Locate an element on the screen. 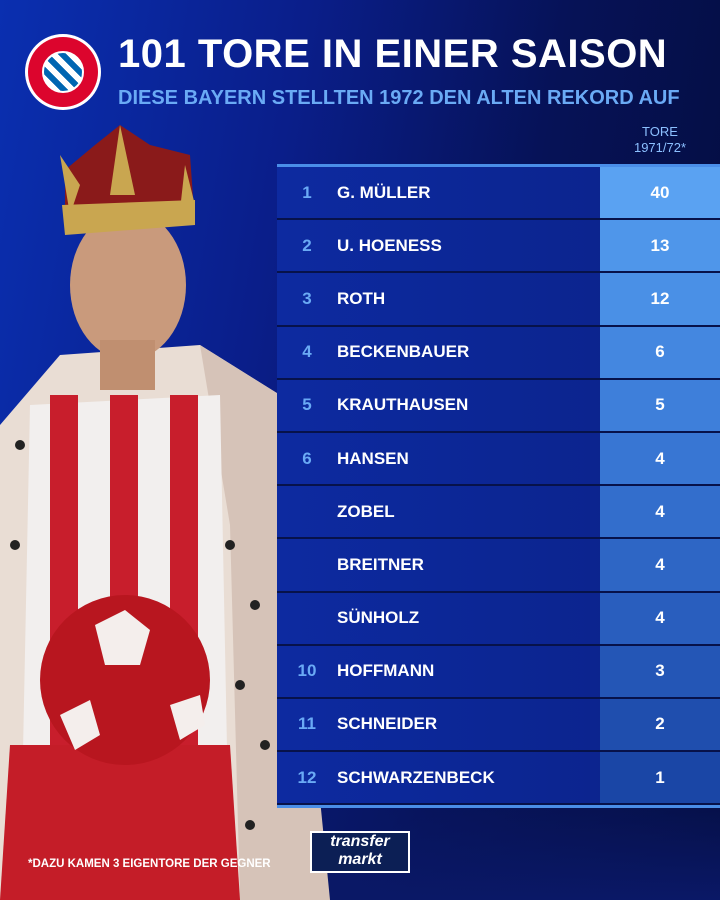  page-title: 101 TORE IN EINER SAISON is located at coordinates (393, 54).